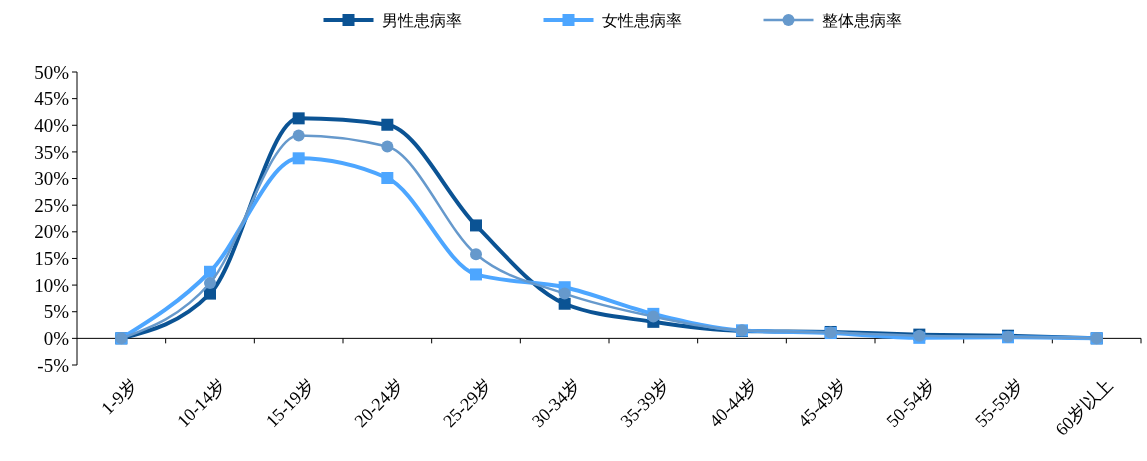 The height and width of the screenshot is (461, 1147). Describe the element at coordinates (56, 339) in the screenshot. I see `y-tick-label: 0%` at that location.